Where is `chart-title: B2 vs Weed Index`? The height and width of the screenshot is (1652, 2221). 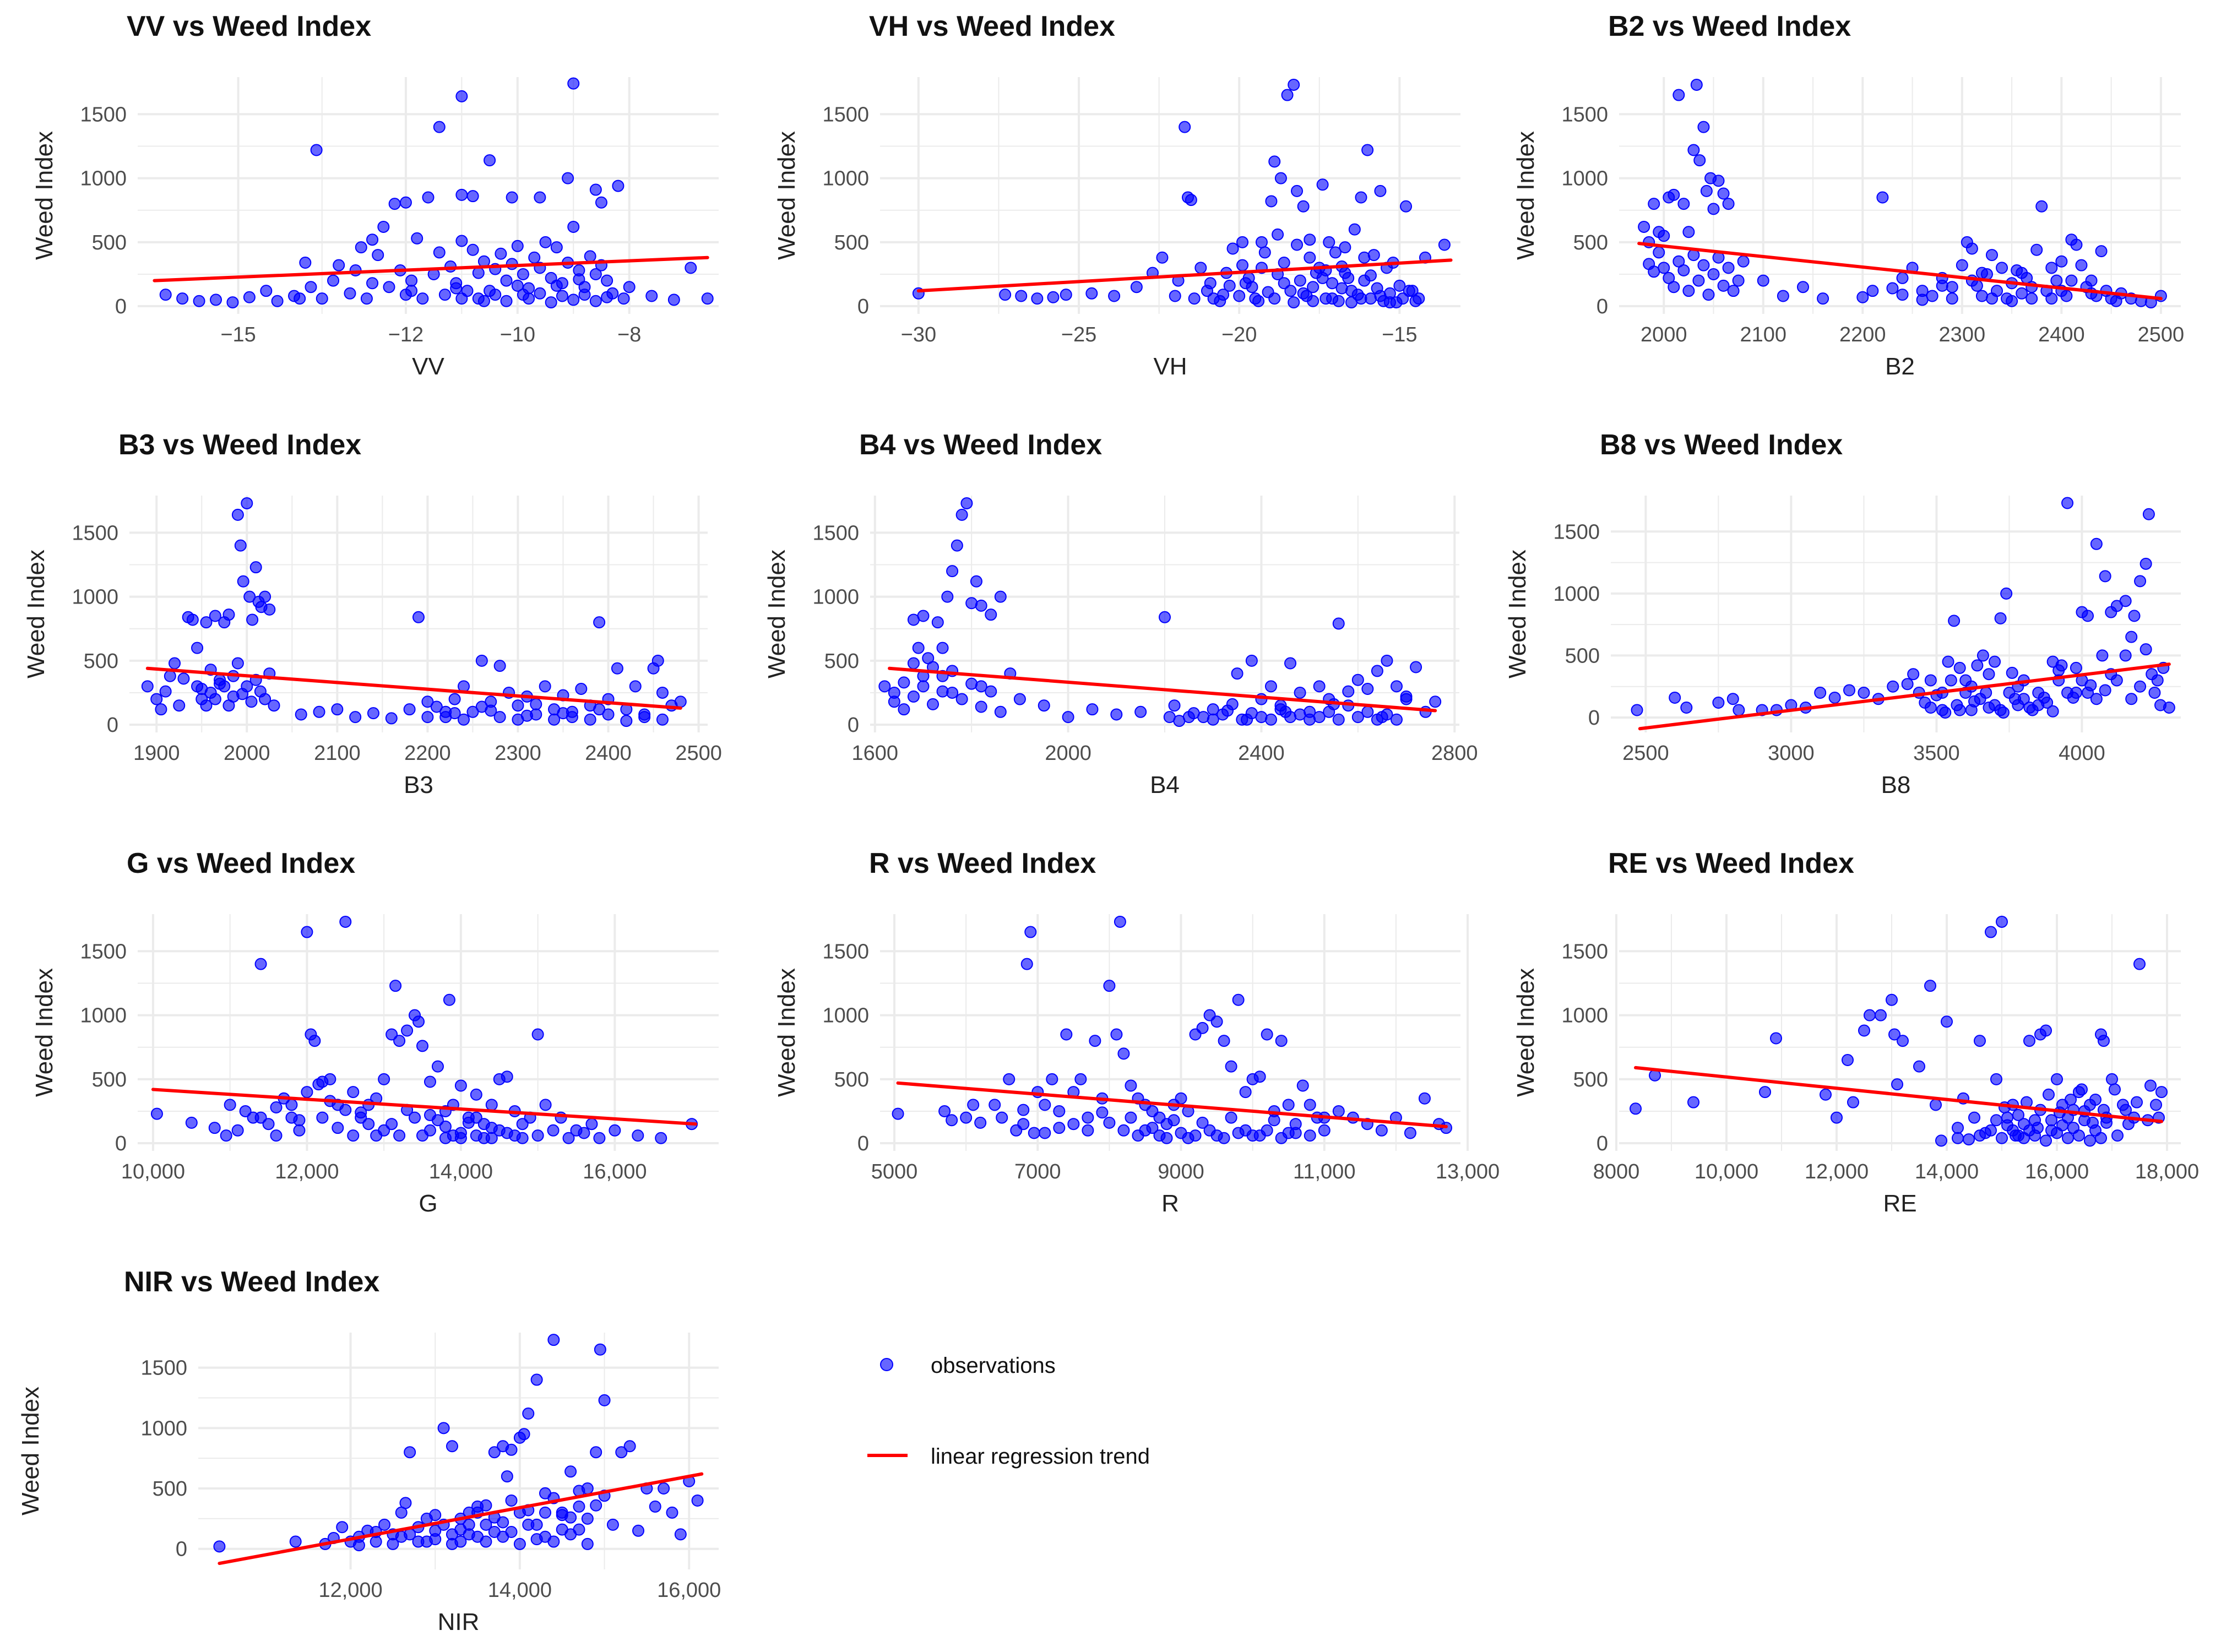
chart-title: B2 vs Weed Index is located at coordinates (1729, 26).